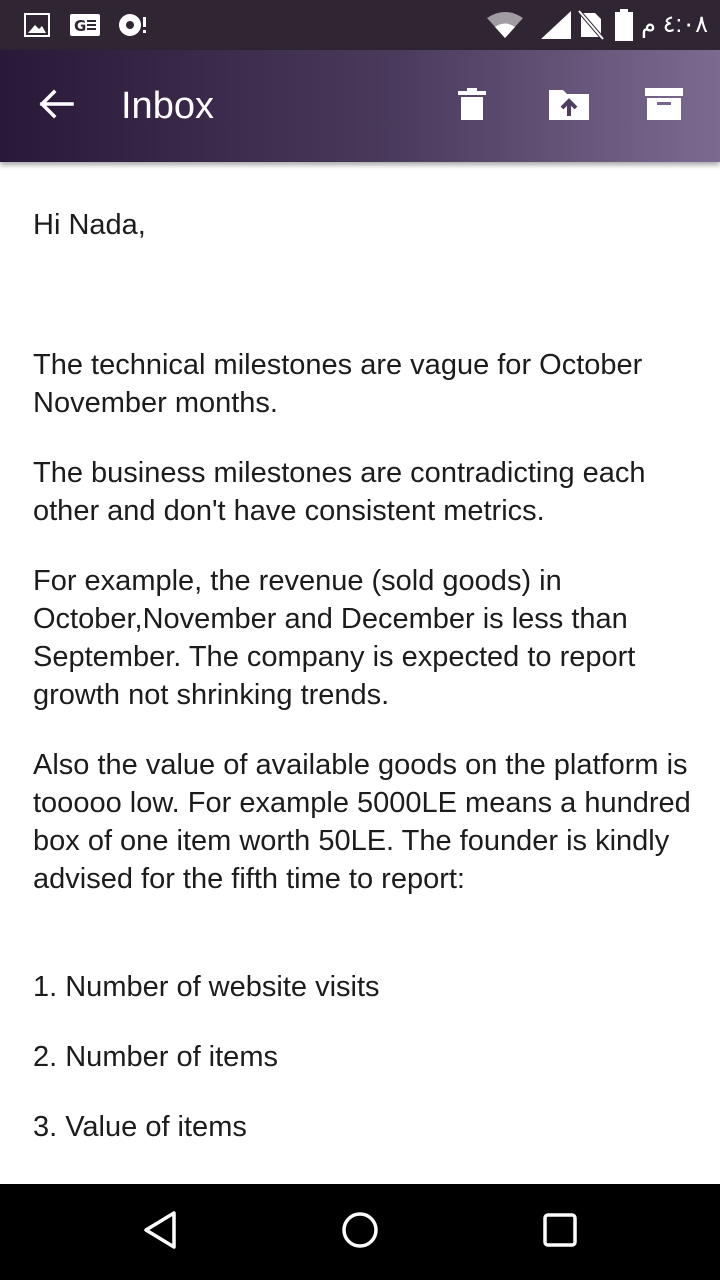 This screenshot has height=1280, width=720. I want to click on app-bar: Inbox, so click(360, 106).